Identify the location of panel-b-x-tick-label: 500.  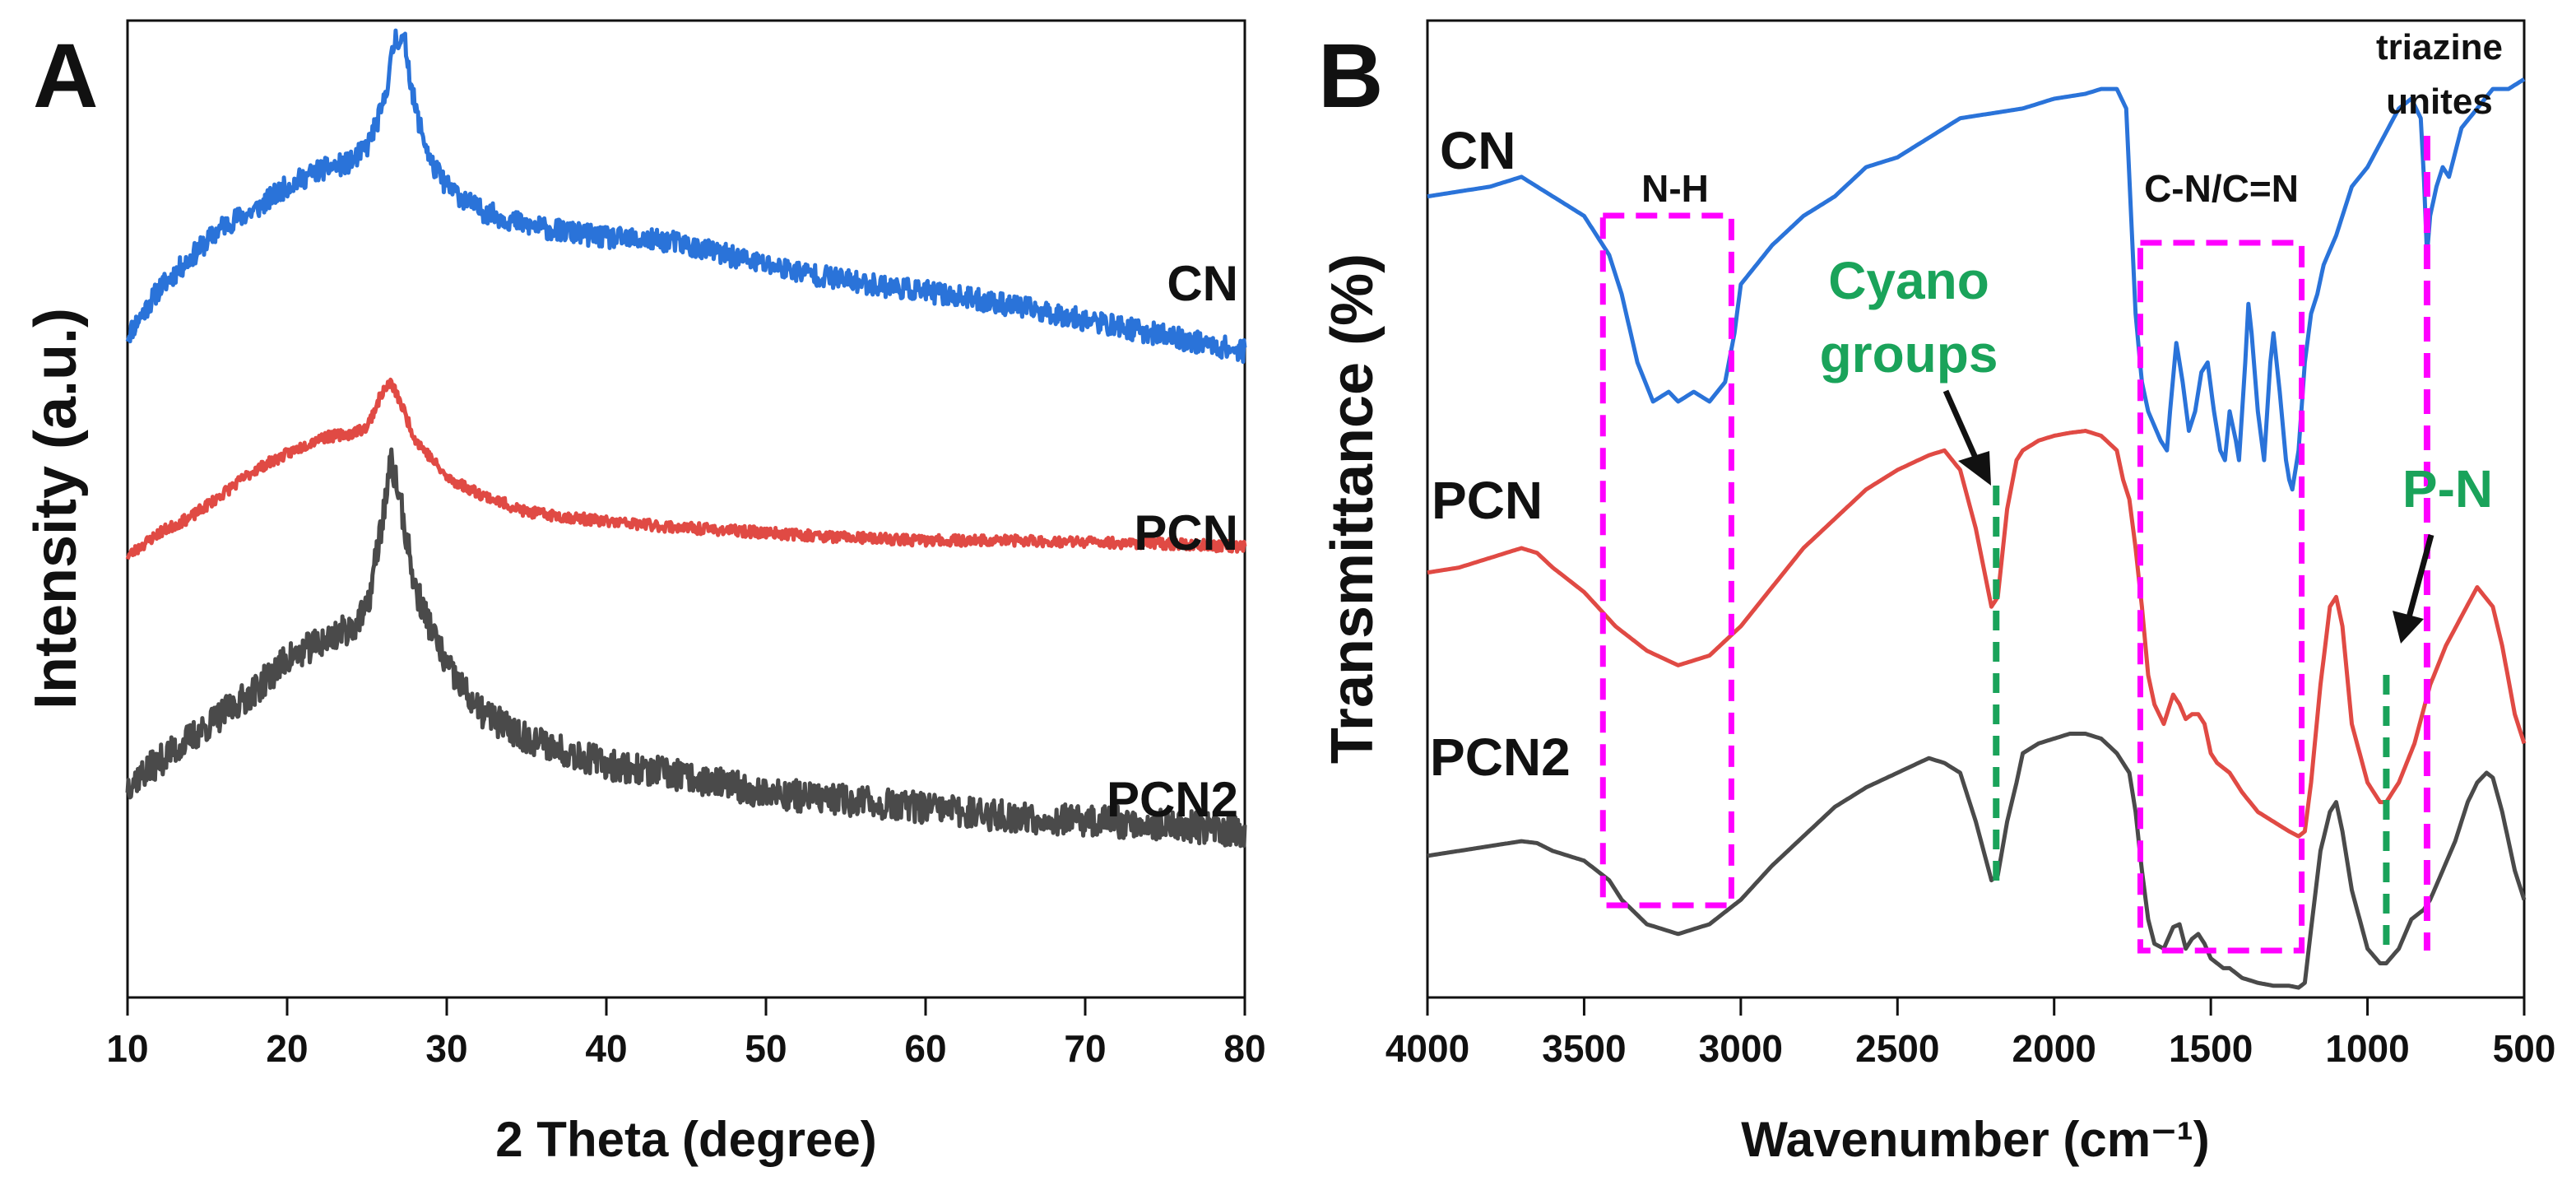
(2524, 1048).